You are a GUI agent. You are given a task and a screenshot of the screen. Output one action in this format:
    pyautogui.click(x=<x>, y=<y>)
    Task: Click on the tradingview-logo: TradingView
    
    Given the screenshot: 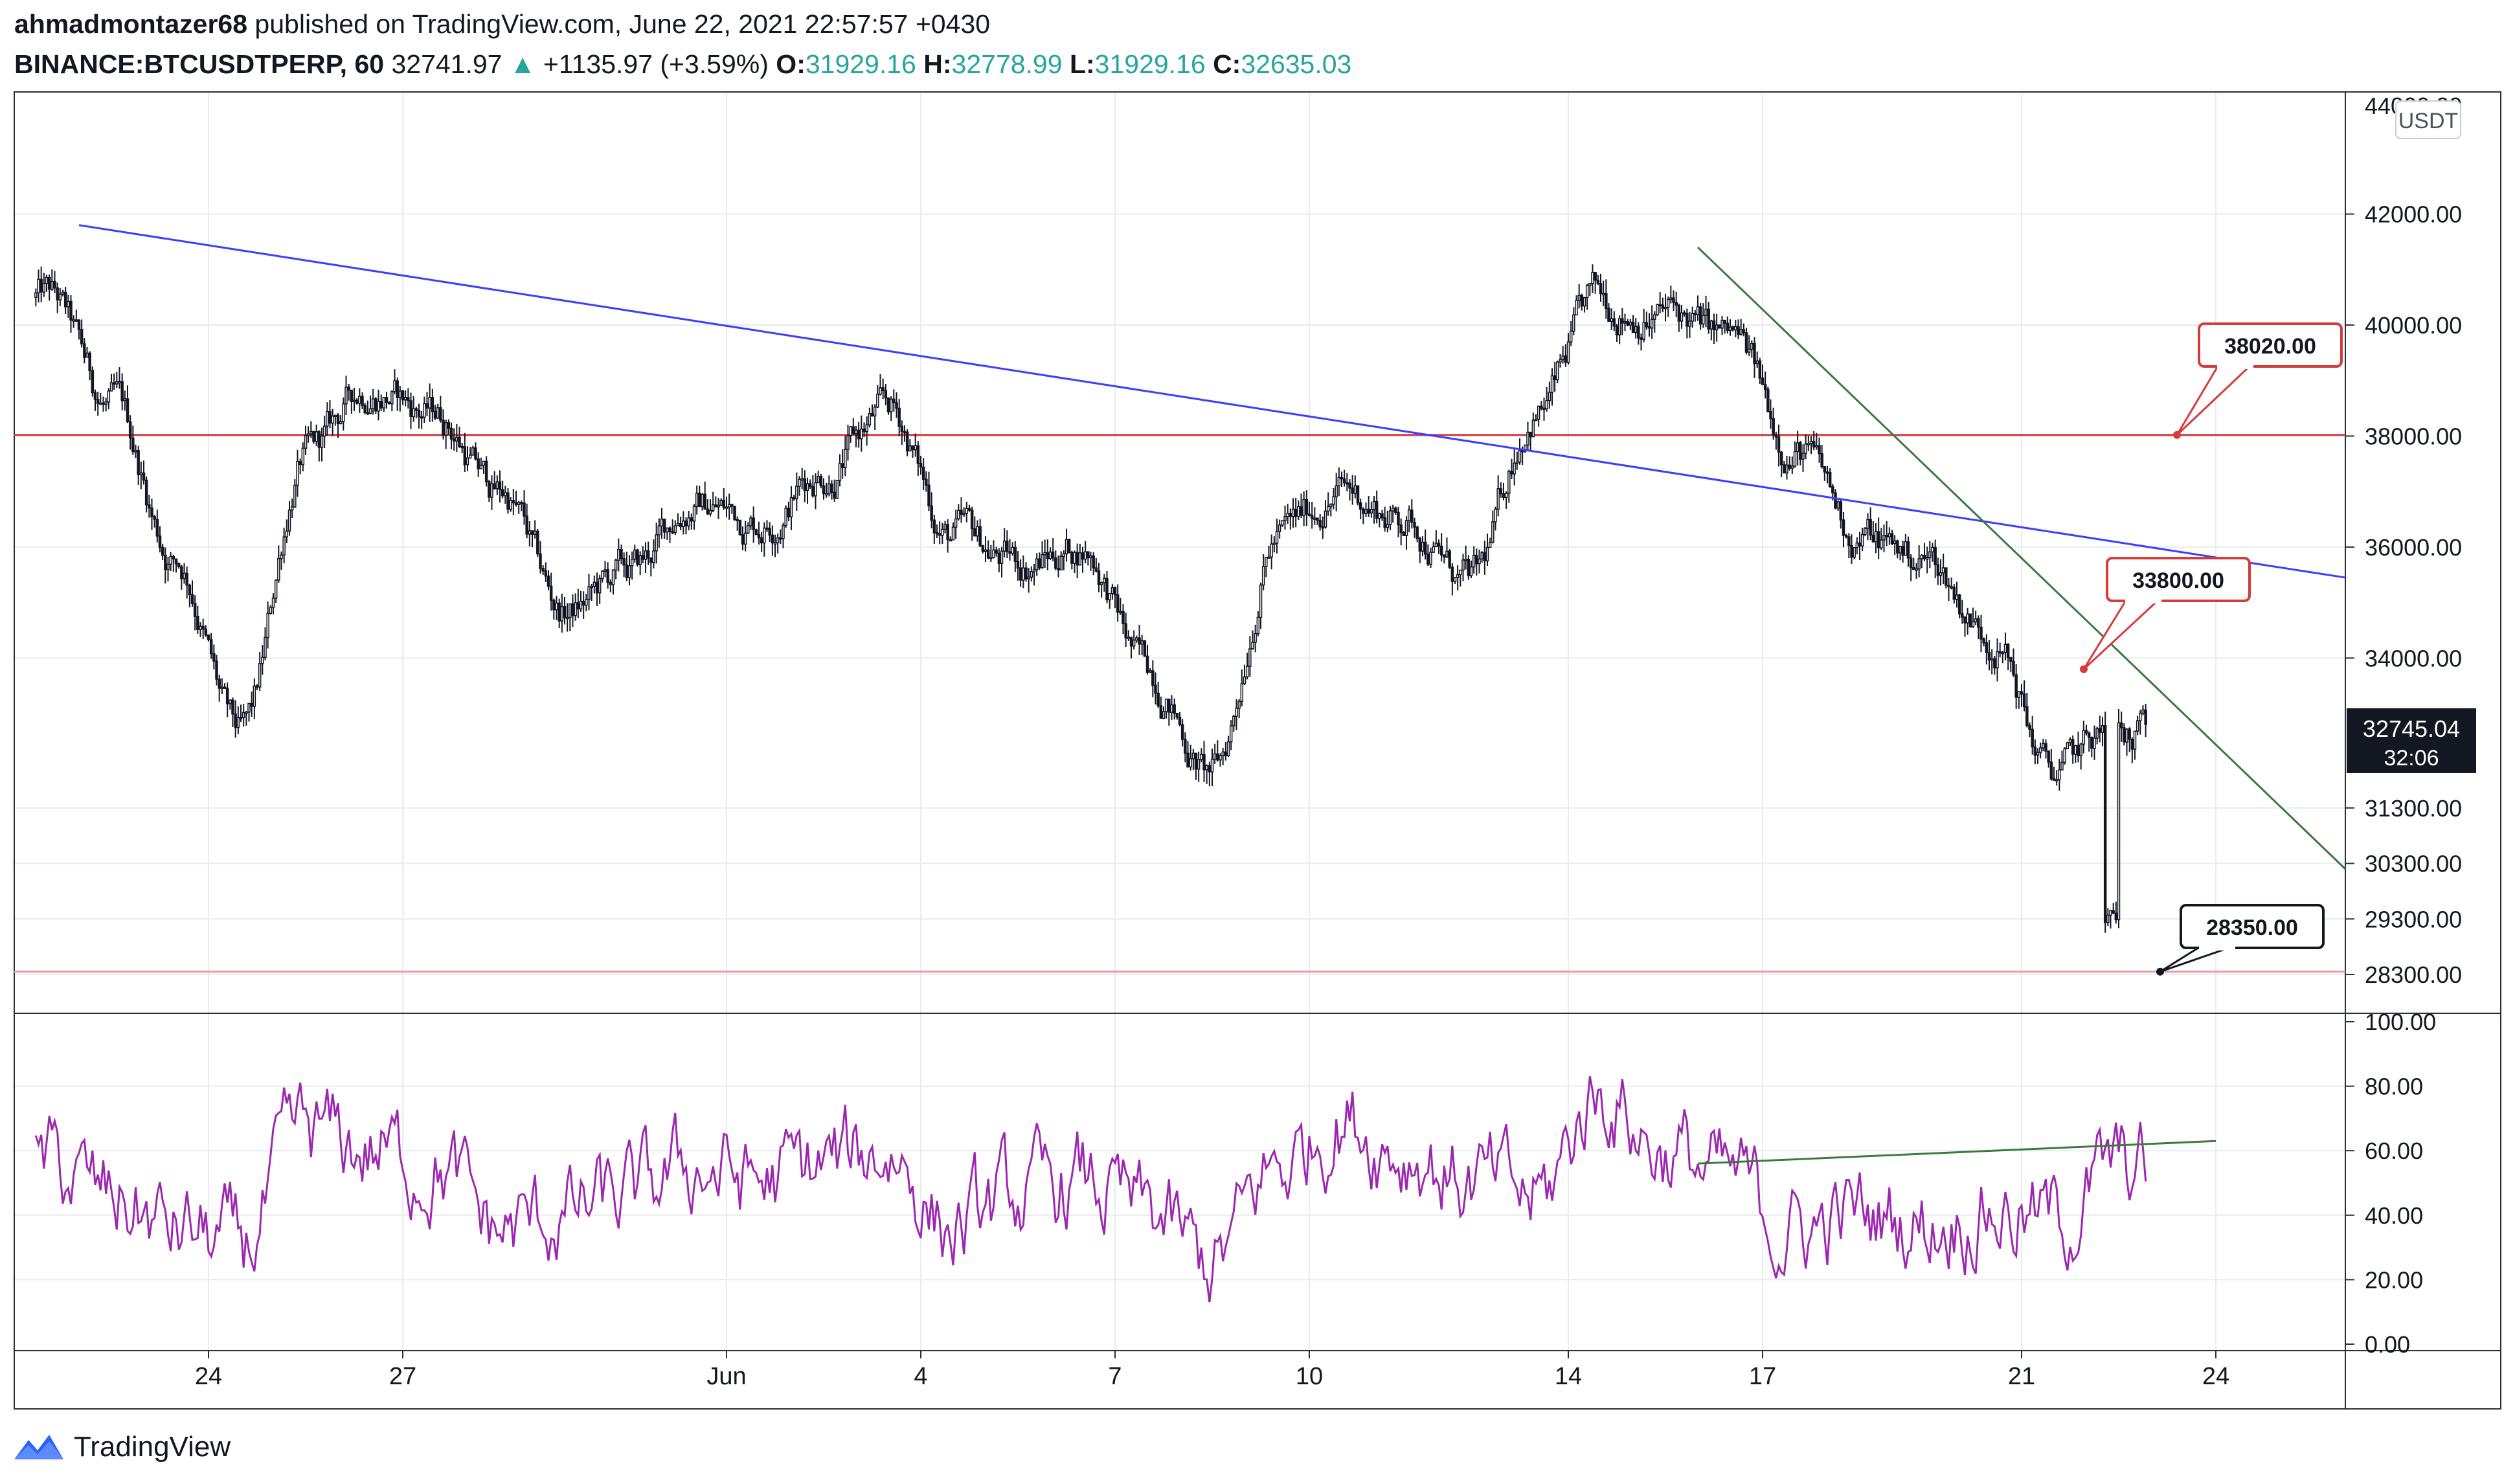 What is the action you would take?
    pyautogui.click(x=122, y=1447)
    